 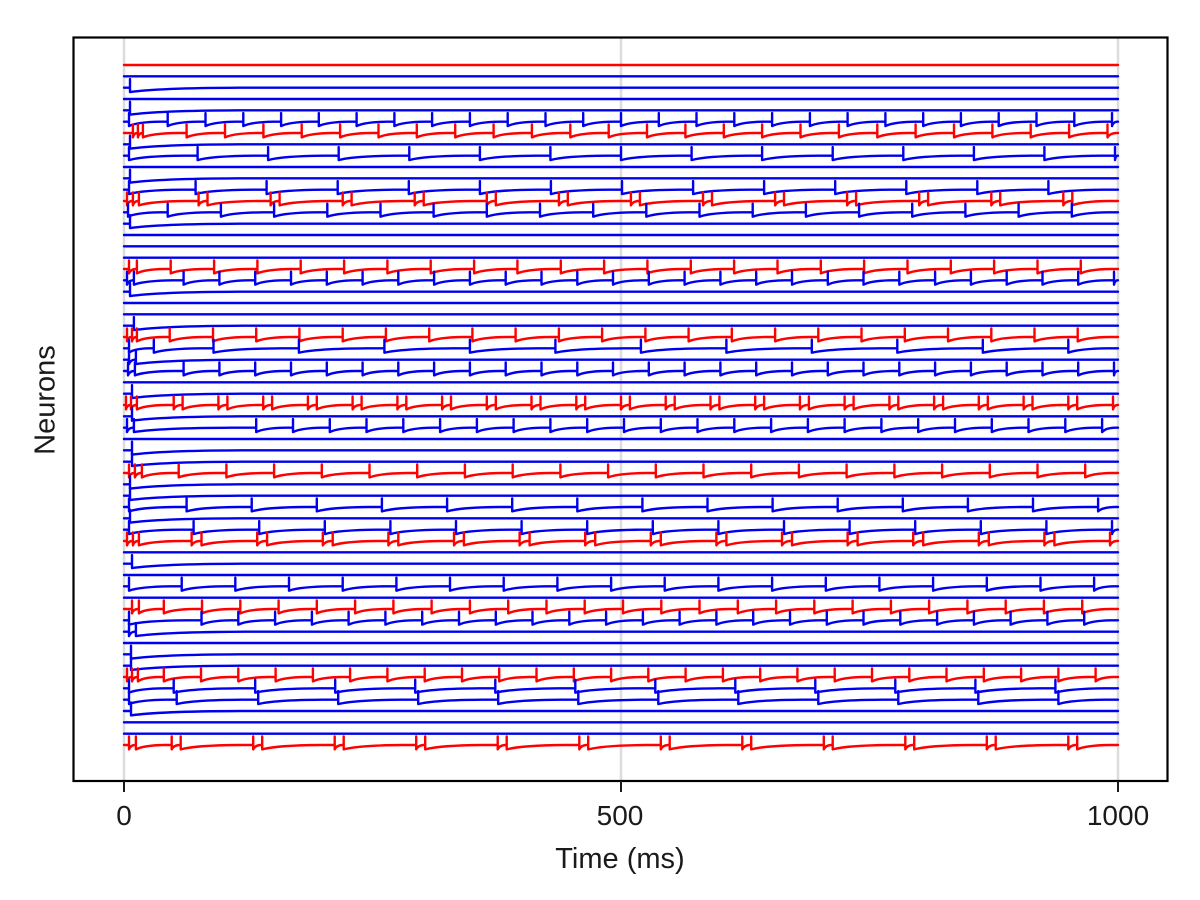 What do you see at coordinates (1118, 815) in the screenshot?
I see `x-tick-label-1000: 1000` at bounding box center [1118, 815].